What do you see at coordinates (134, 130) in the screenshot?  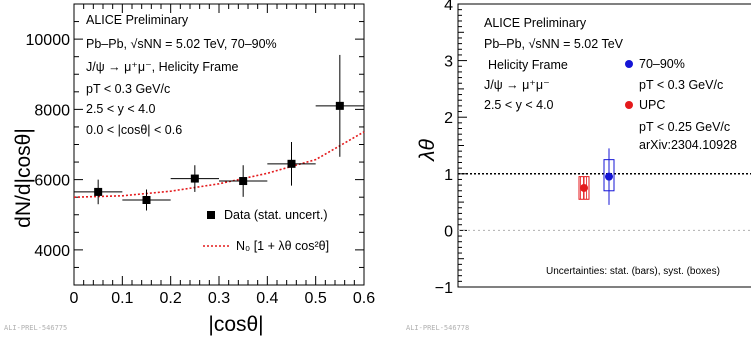 I see `left-annotation-cos-range: 0.0 < |cosθ| < 0.6` at bounding box center [134, 130].